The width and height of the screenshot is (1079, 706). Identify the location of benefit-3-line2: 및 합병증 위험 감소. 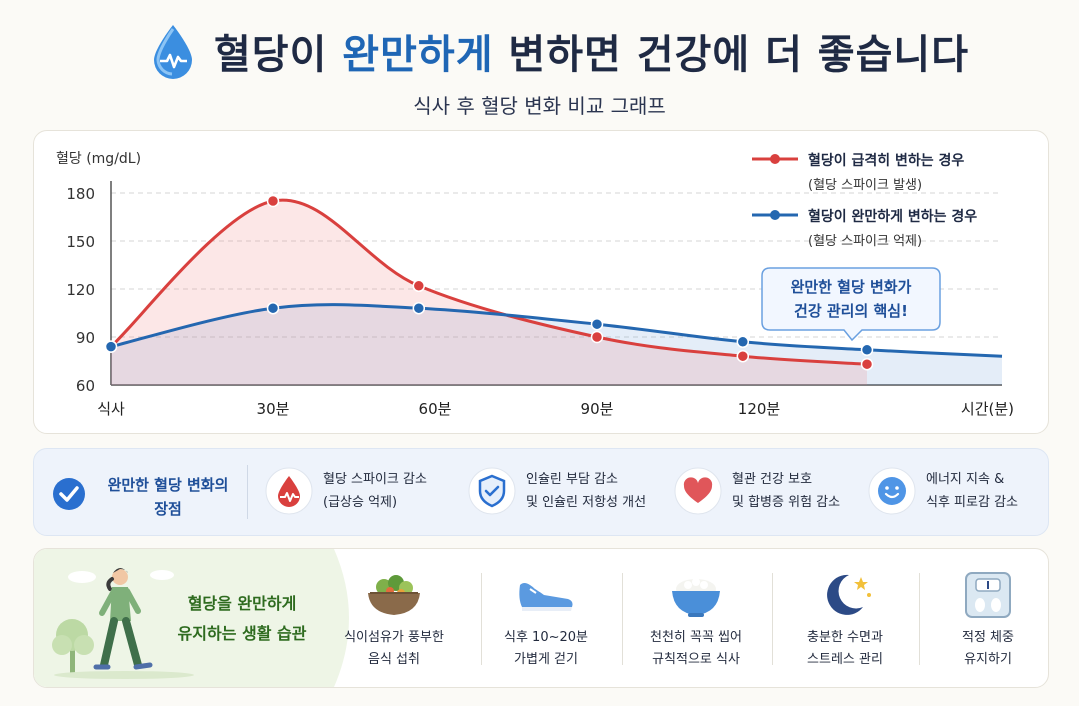
(786, 502).